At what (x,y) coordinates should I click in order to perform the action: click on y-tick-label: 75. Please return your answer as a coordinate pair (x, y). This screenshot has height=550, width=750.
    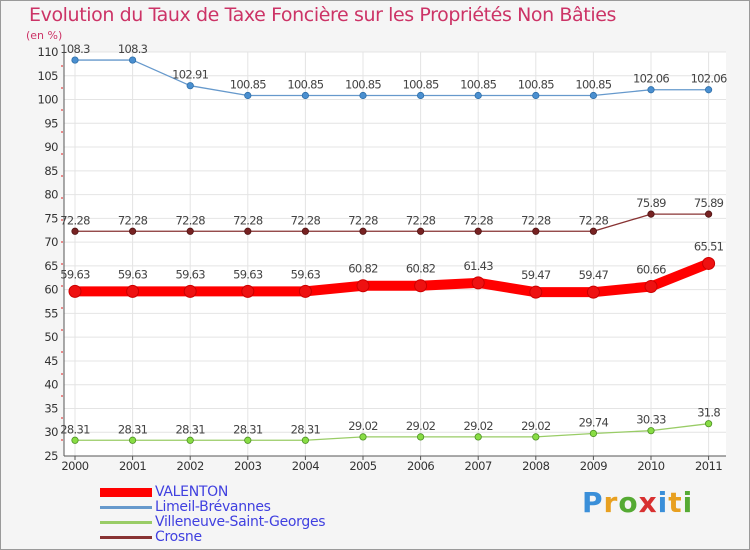
    Looking at the image, I should click on (51, 218).